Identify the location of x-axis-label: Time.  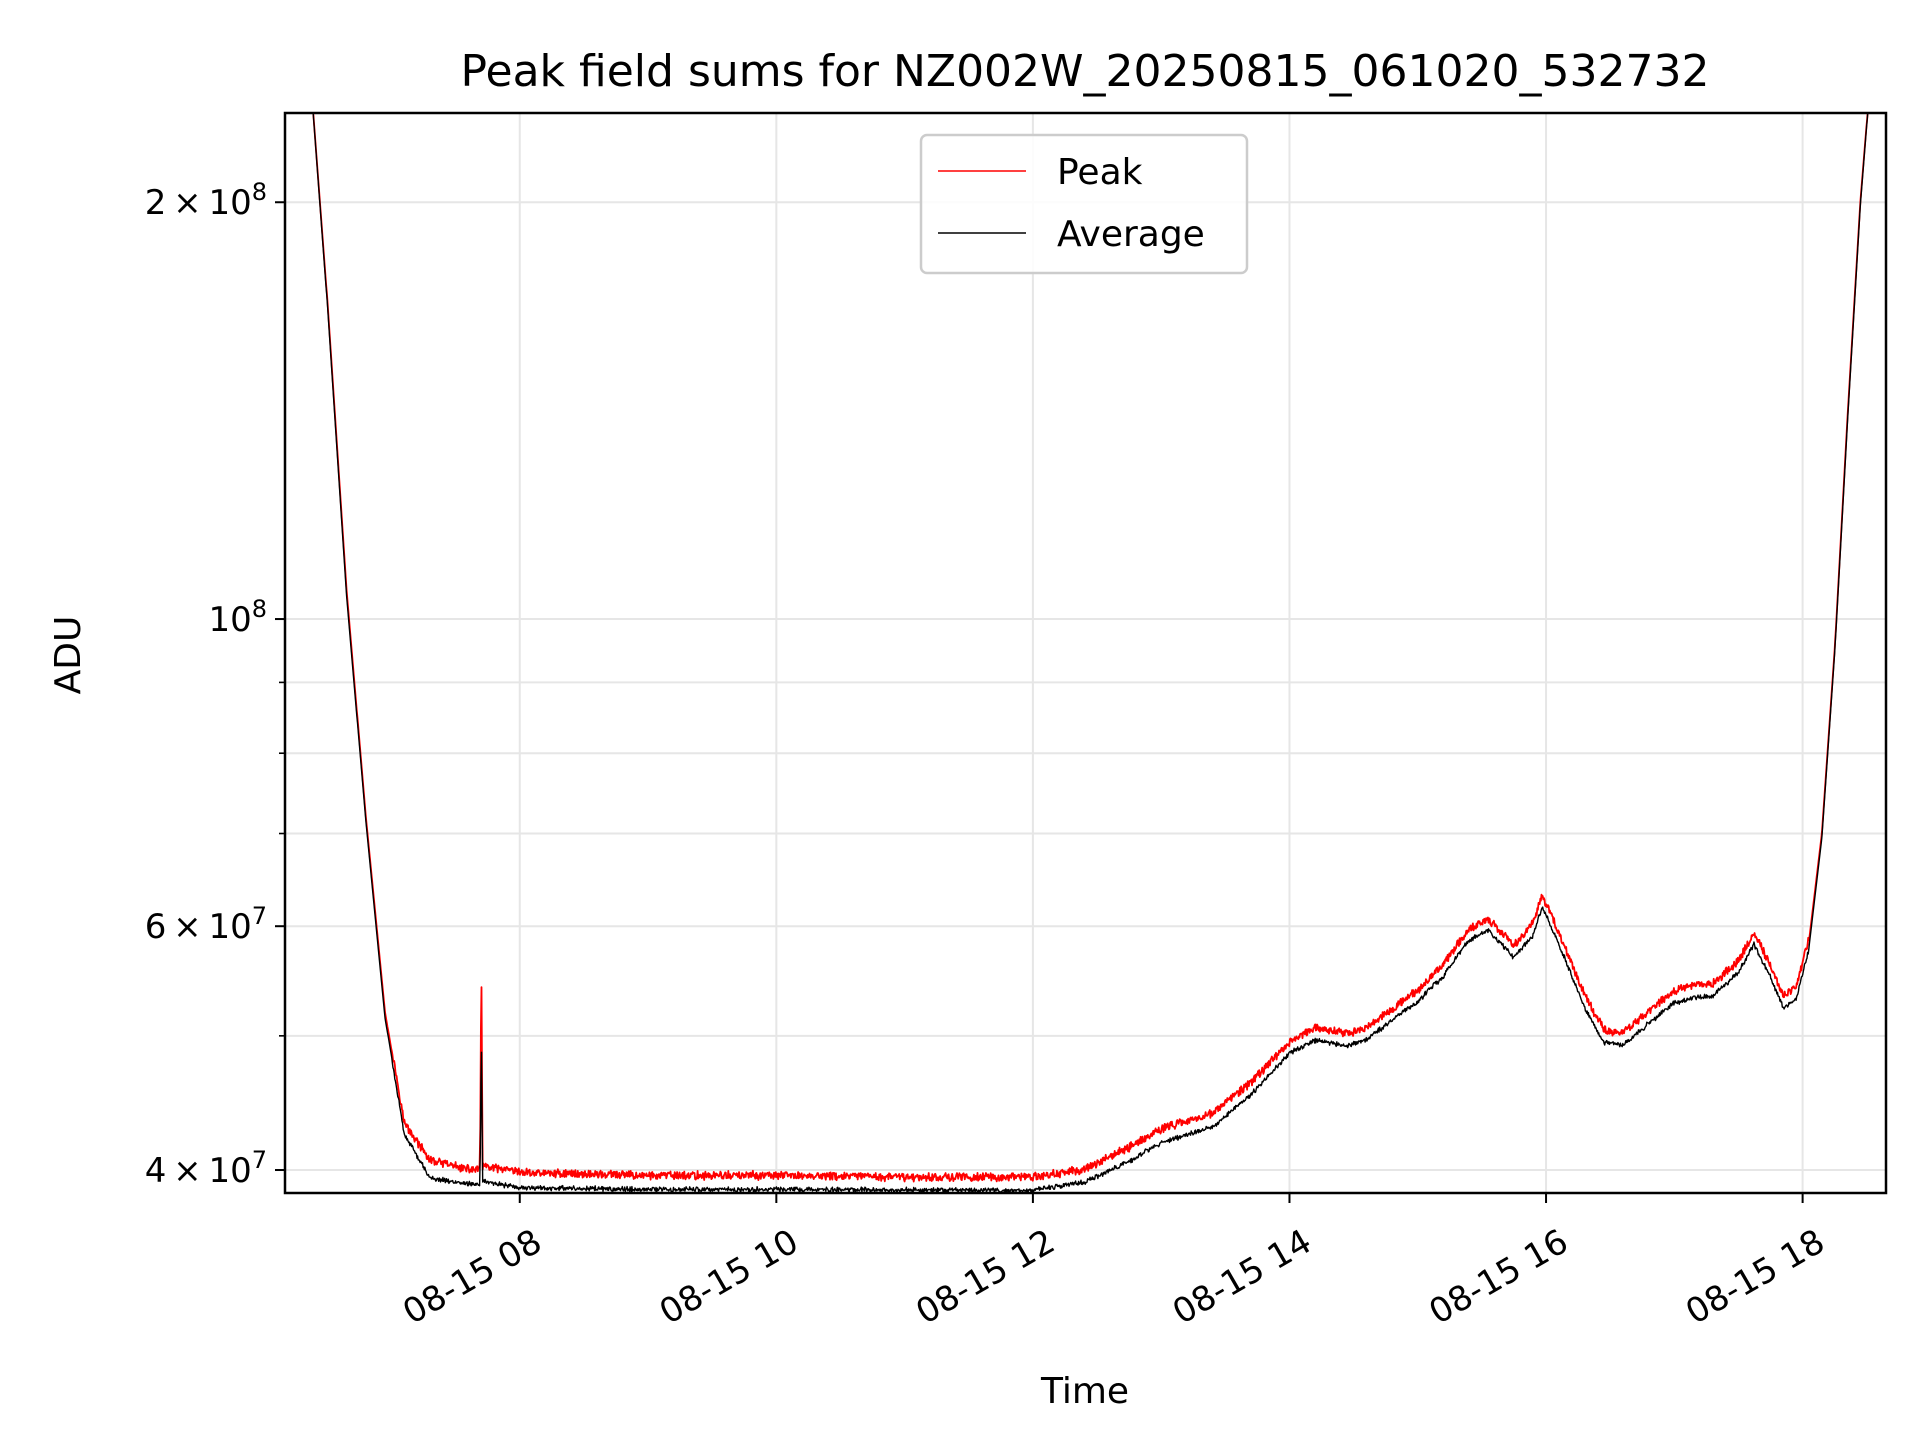
(1084, 1391).